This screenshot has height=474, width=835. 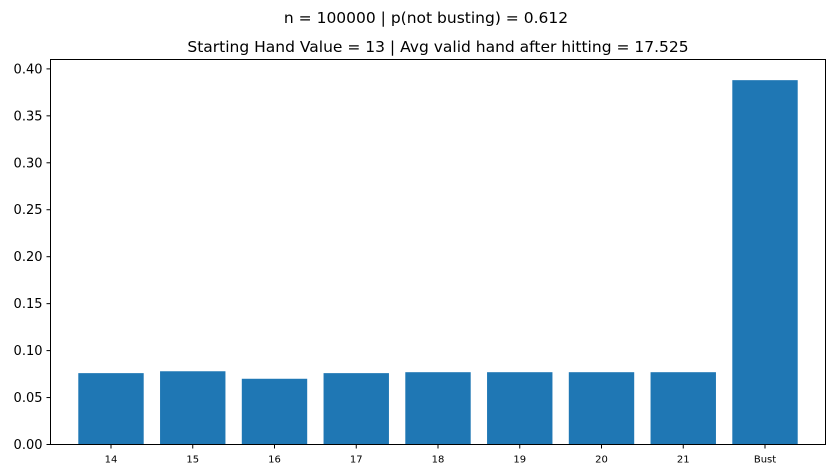 I want to click on y-tick-label: 0.20, so click(x=28, y=257).